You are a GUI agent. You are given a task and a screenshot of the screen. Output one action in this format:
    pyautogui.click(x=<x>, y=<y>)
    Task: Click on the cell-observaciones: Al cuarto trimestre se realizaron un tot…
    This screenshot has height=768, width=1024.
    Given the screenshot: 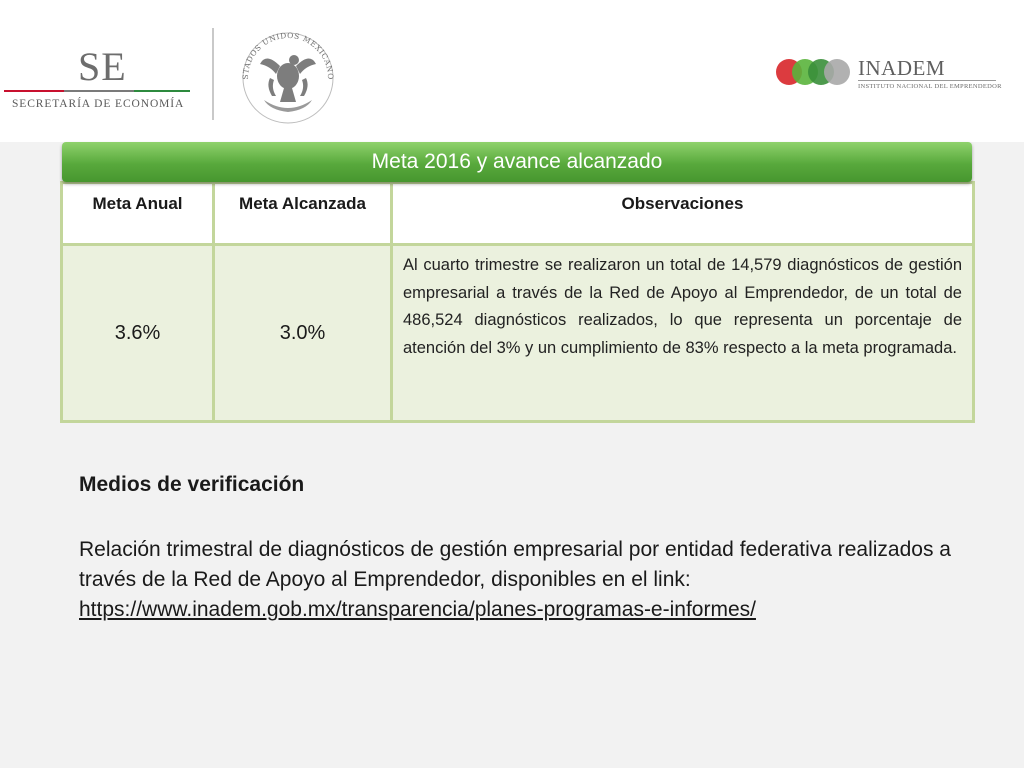 What is the action you would take?
    pyautogui.click(x=682, y=333)
    